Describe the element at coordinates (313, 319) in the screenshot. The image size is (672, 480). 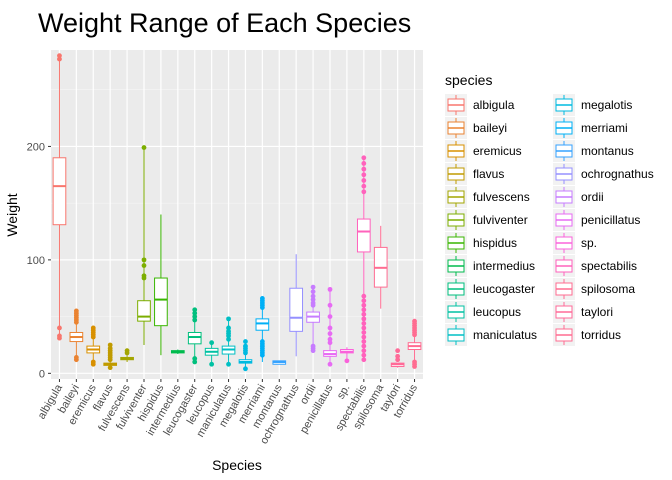
I see `box-ordii` at that location.